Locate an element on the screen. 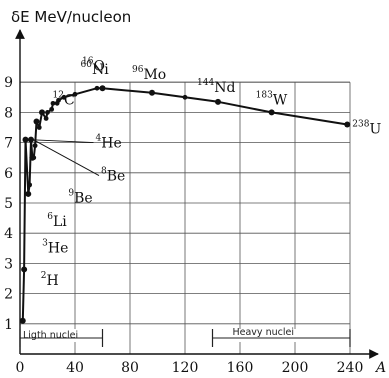 Image resolution: width=389 pixels, height=378 pixels. mass-number: 2 is located at coordinates (44, 276).